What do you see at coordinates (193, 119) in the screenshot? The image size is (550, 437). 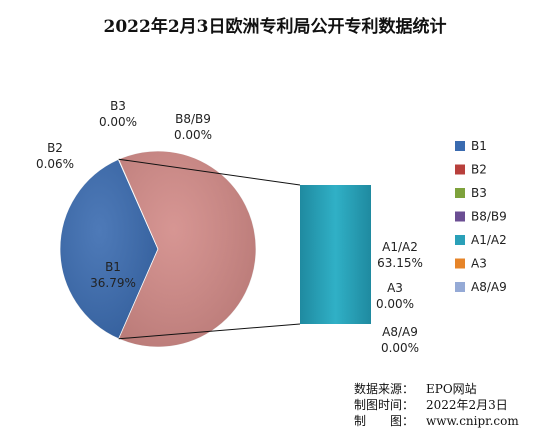 I see `label-b8b9-name: B8/B9` at bounding box center [193, 119].